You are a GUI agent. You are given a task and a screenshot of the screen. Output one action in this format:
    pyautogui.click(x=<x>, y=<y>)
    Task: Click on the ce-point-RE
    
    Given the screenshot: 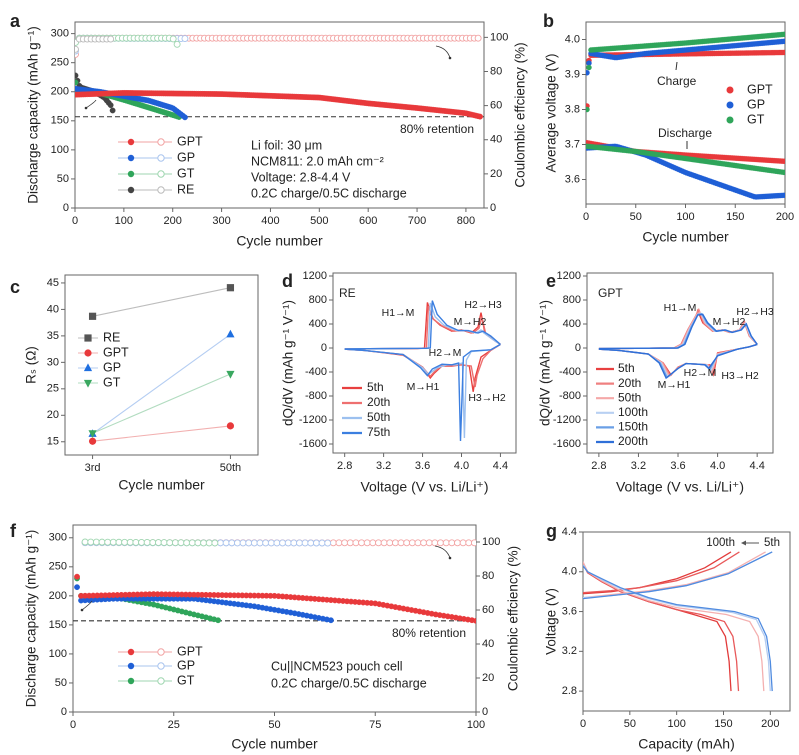 What is the action you would take?
    pyautogui.click(x=77, y=49)
    